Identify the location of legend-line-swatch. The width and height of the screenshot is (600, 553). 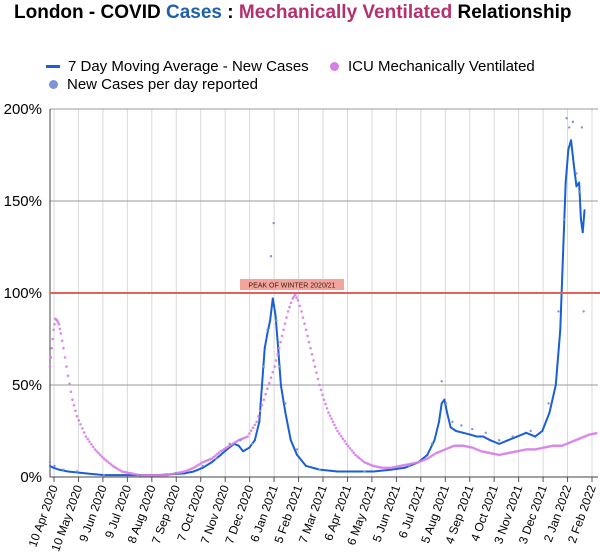
(53, 66).